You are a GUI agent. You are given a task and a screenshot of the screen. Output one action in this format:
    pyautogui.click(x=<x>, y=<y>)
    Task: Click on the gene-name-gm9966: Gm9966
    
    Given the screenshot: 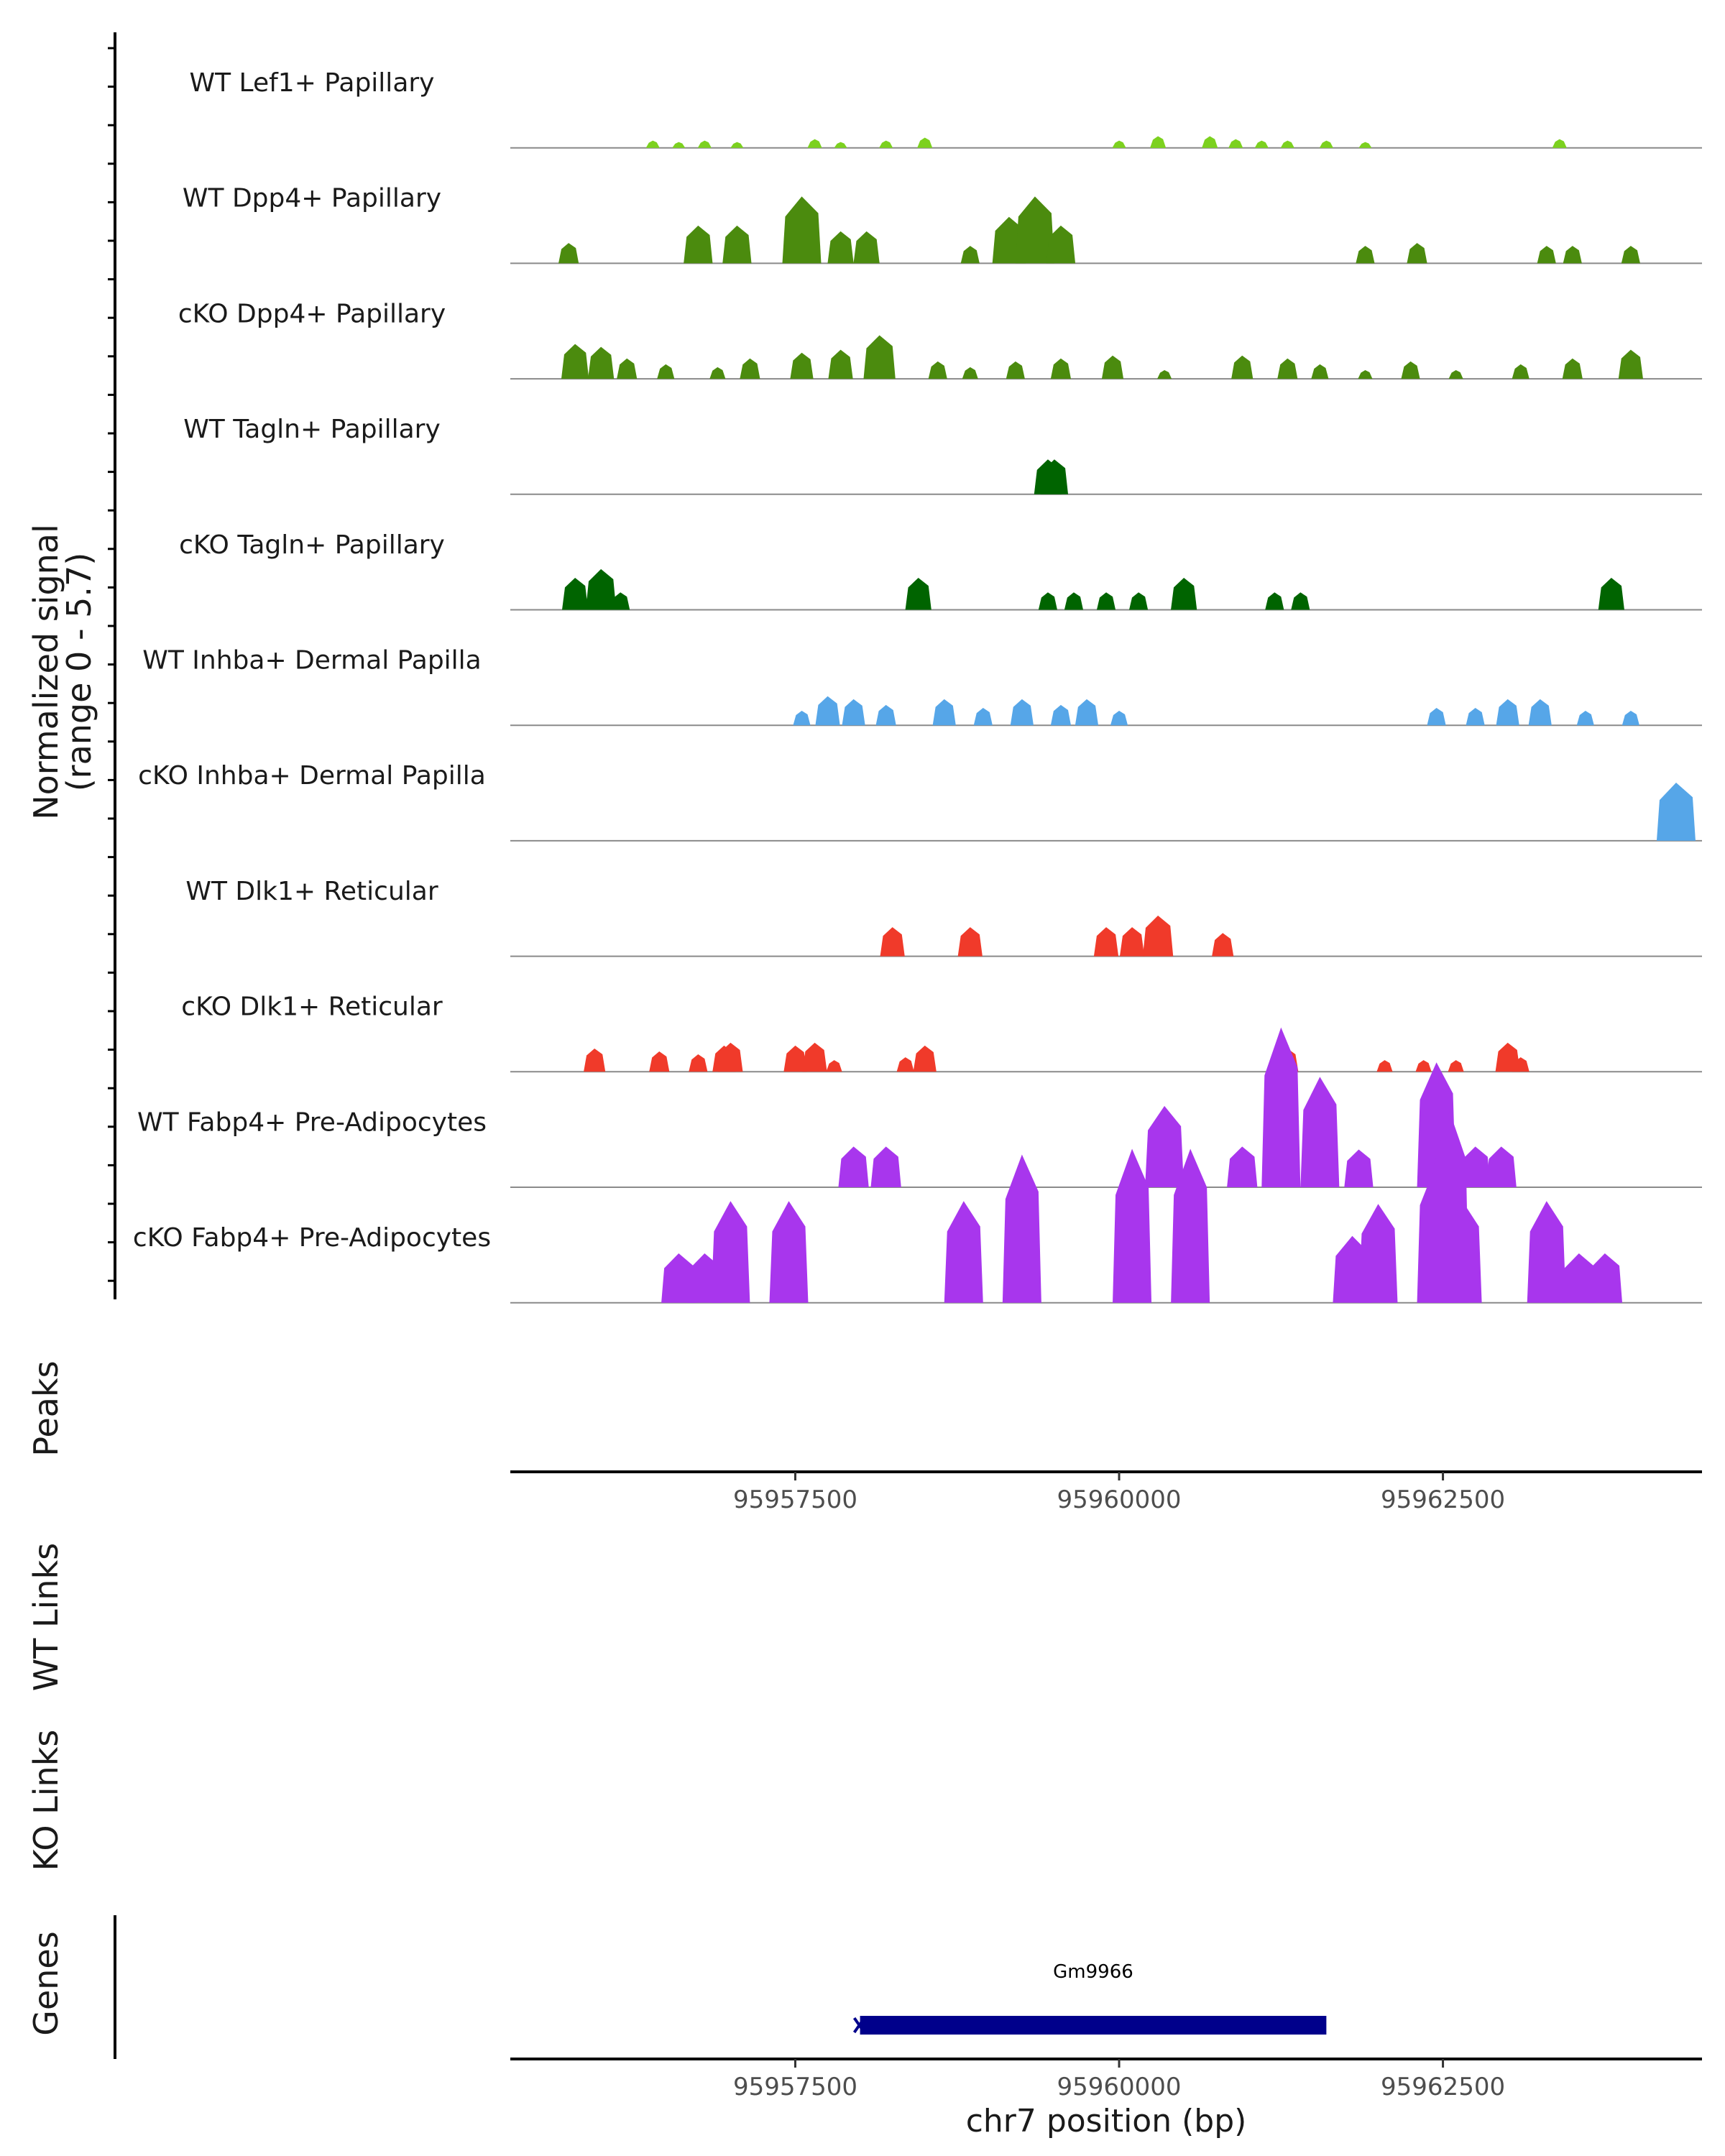 What is the action you would take?
    pyautogui.click(x=1093, y=1972)
    